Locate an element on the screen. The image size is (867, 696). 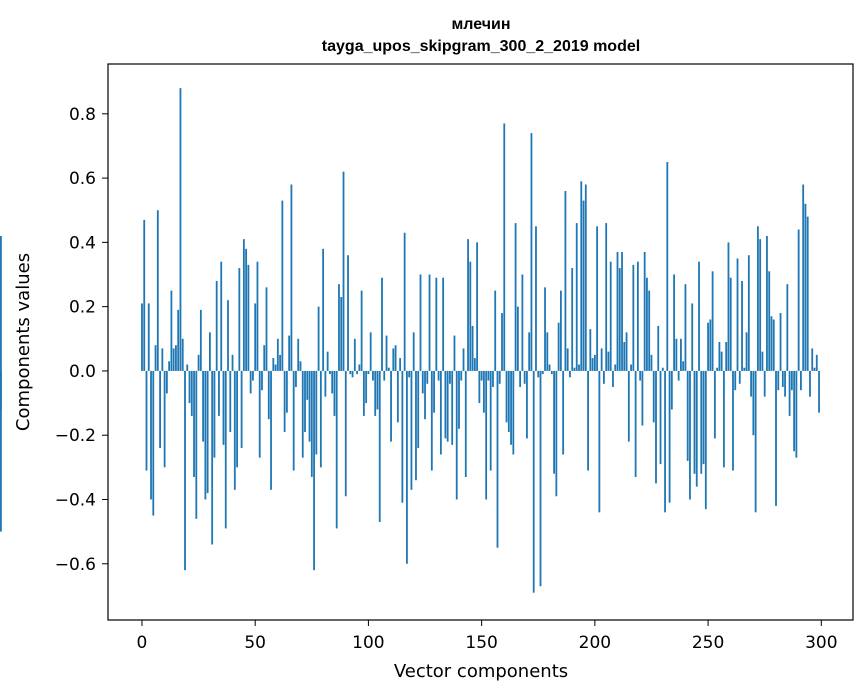
x-tick-label: 100 is located at coordinates (368, 643).